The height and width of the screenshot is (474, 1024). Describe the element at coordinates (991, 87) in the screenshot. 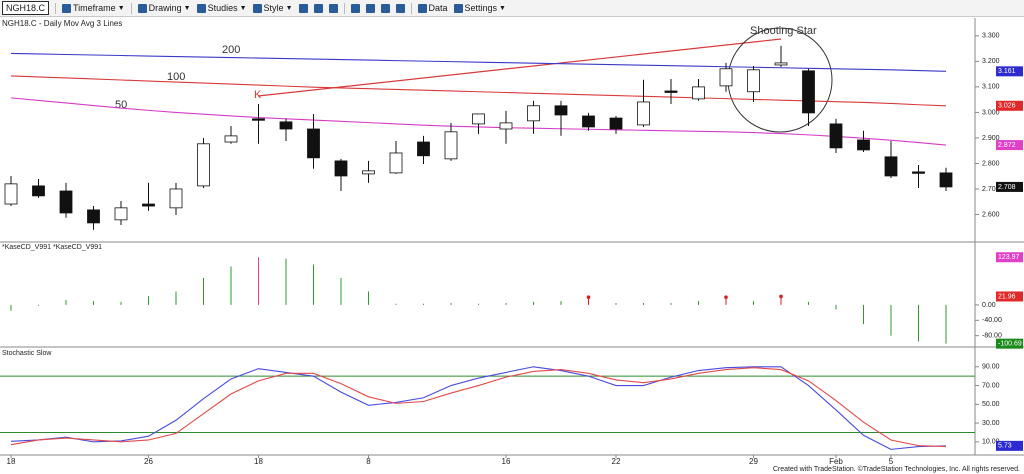

I see `y-tick-label: 3.100` at that location.